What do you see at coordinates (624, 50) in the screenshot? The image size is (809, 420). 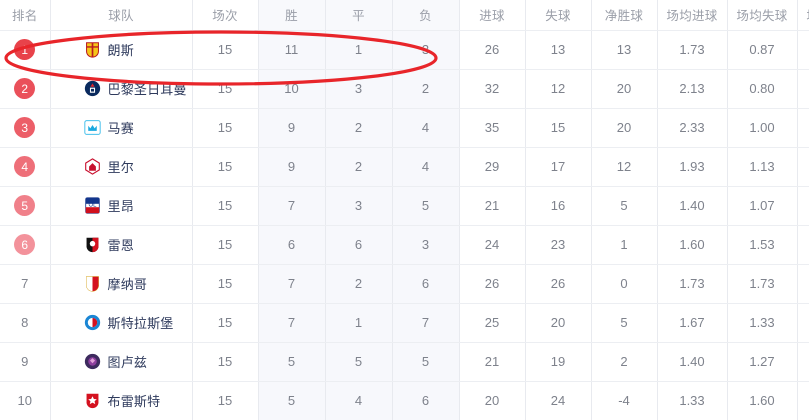 I see `cell-gd: 13` at bounding box center [624, 50].